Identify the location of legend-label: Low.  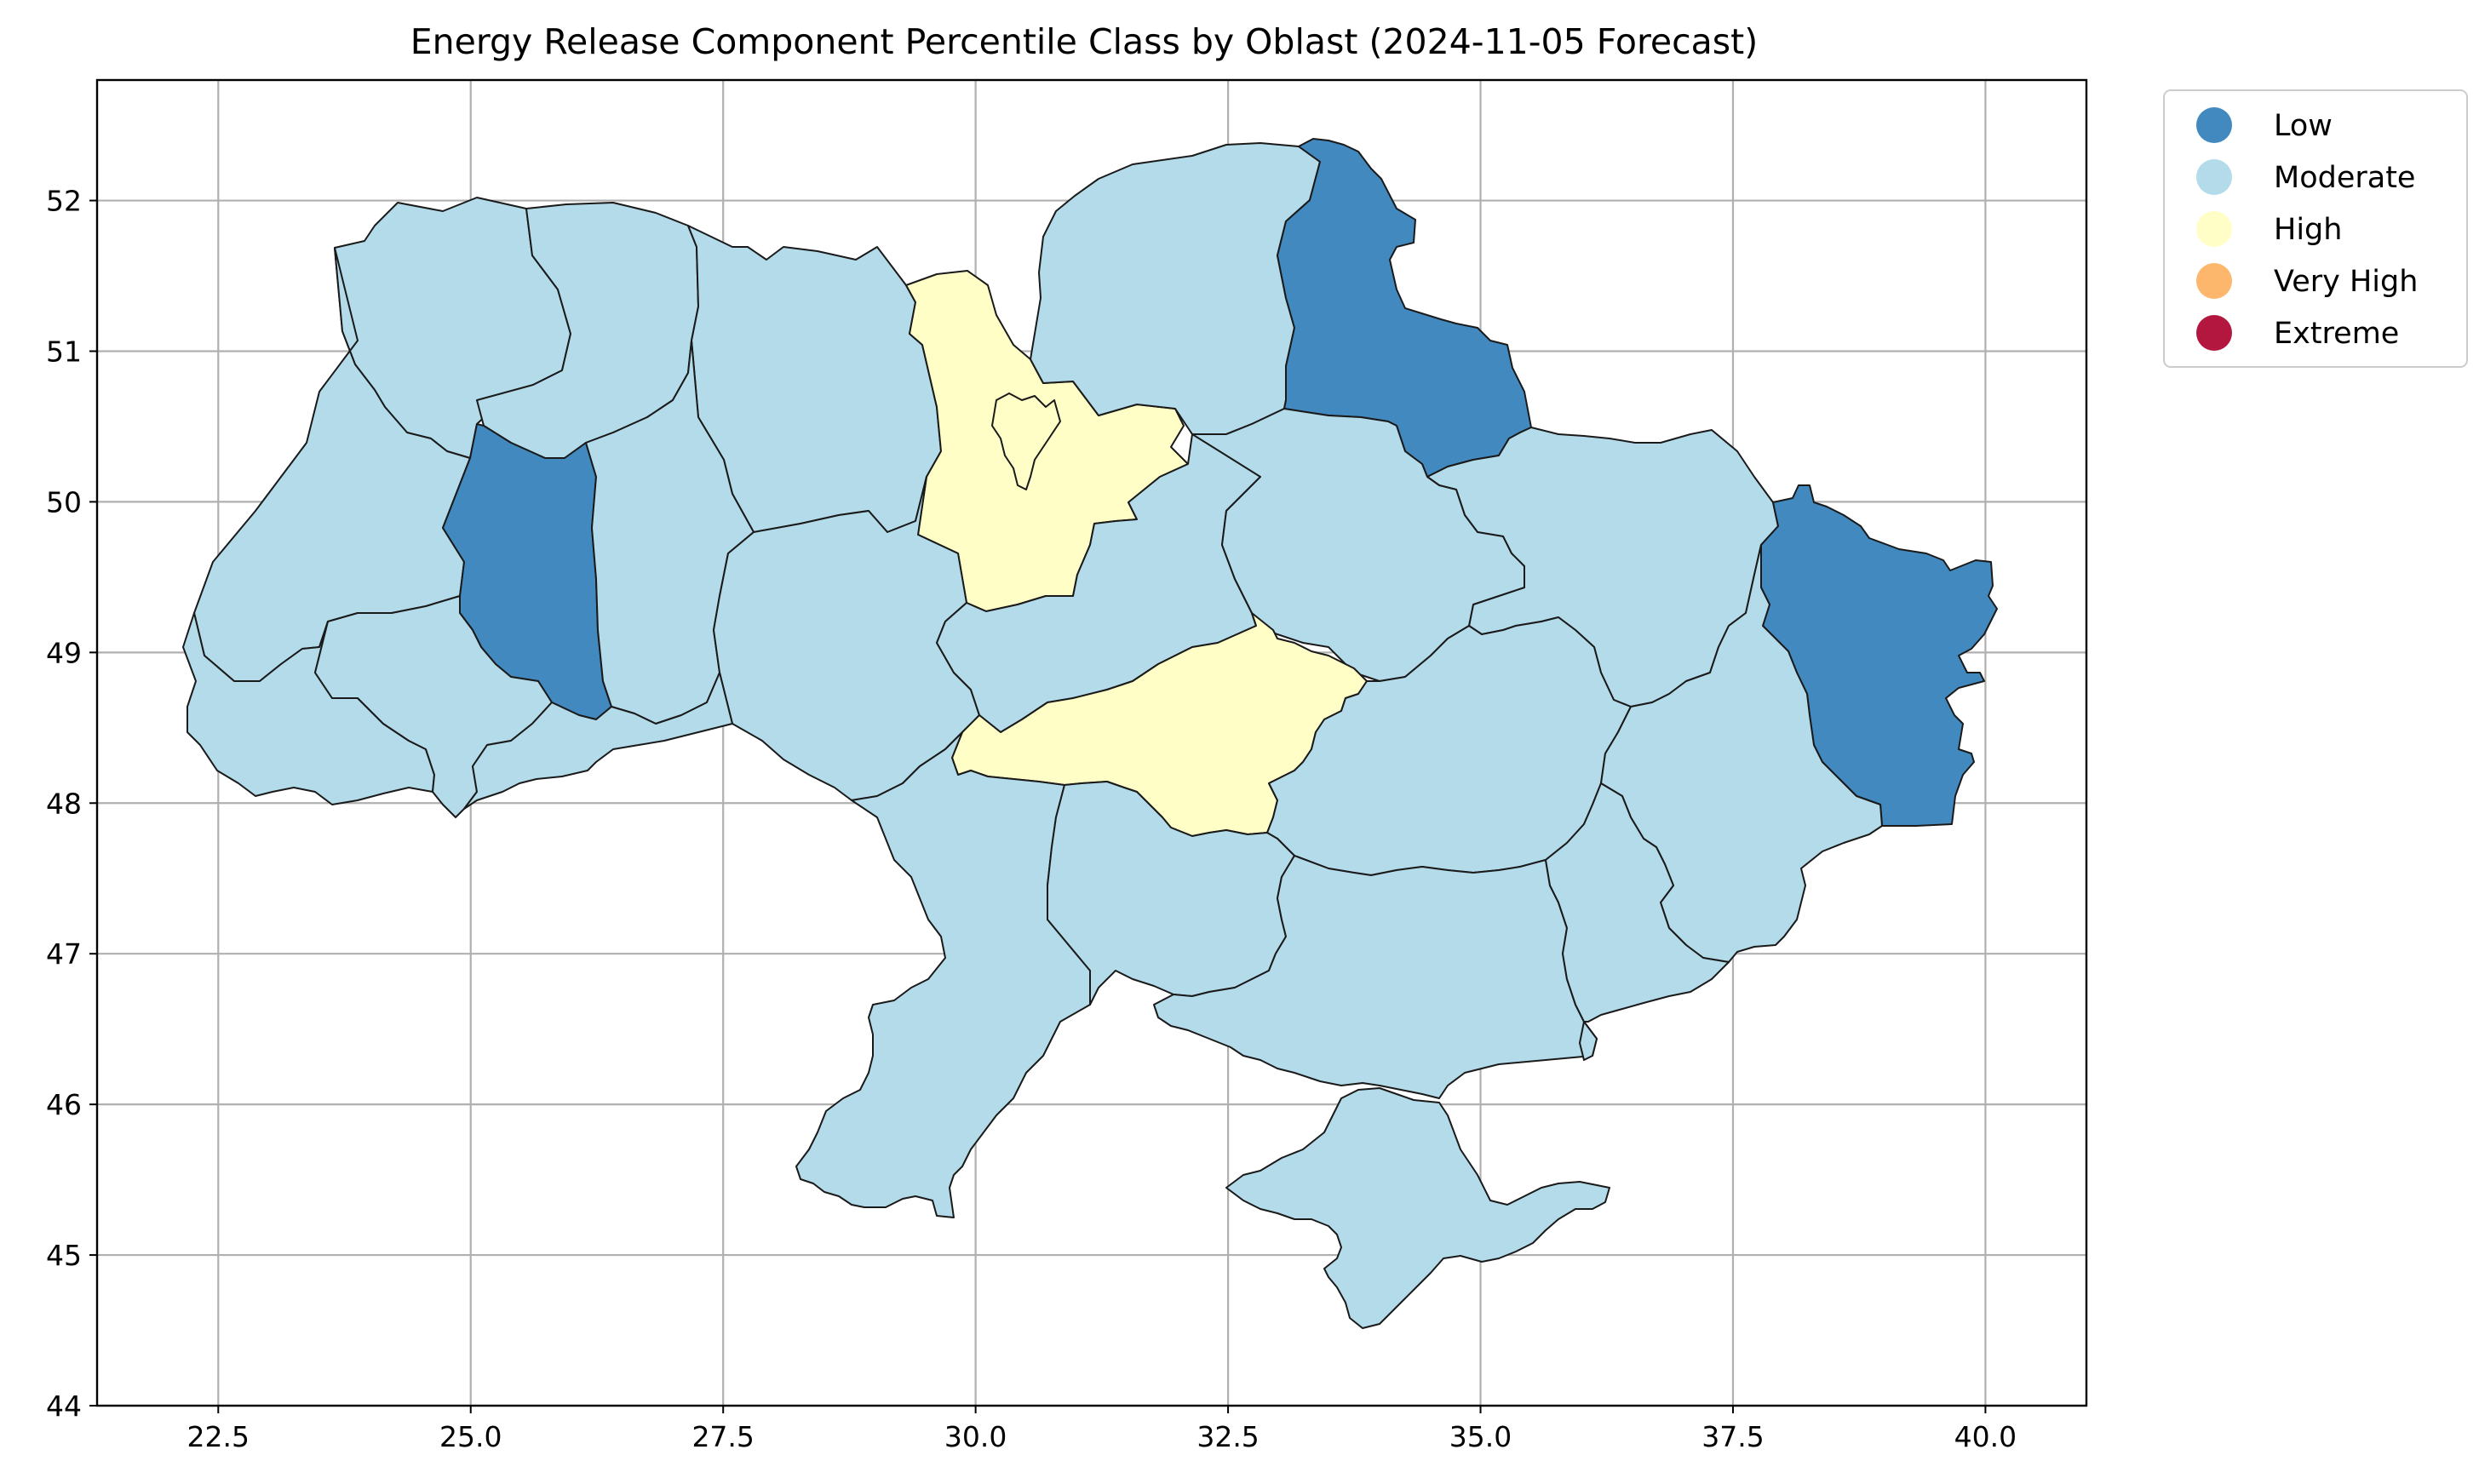
(2303, 126).